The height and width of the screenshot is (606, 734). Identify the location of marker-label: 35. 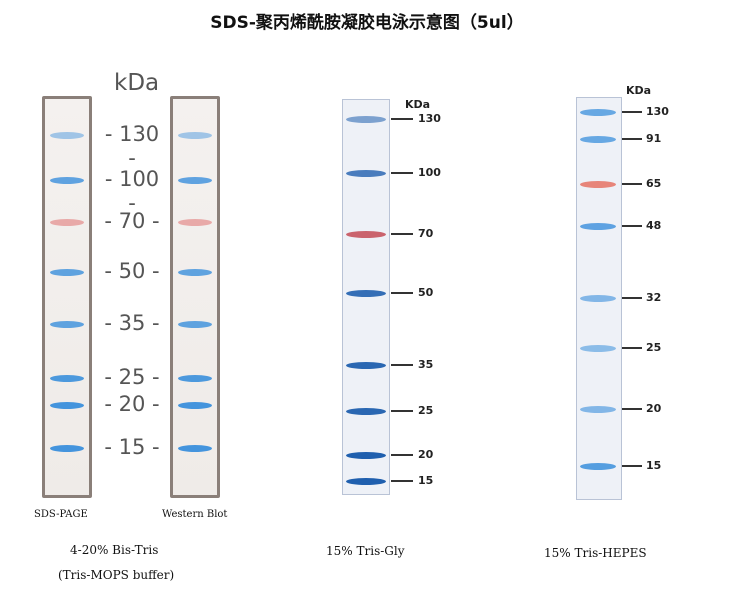
(426, 364).